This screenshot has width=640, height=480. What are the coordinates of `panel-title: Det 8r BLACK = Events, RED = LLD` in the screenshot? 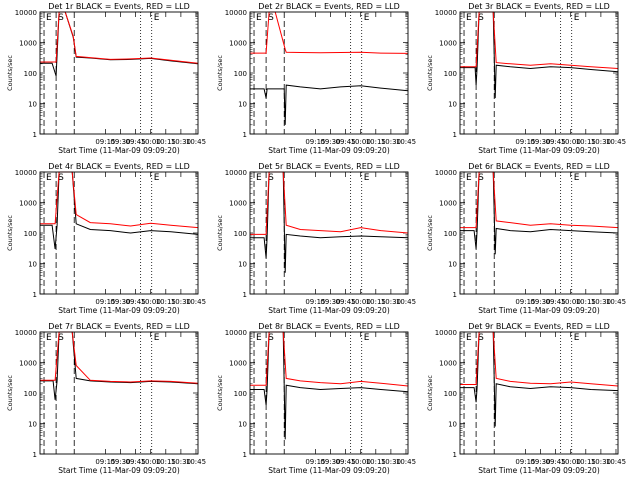 It's located at (329, 326).